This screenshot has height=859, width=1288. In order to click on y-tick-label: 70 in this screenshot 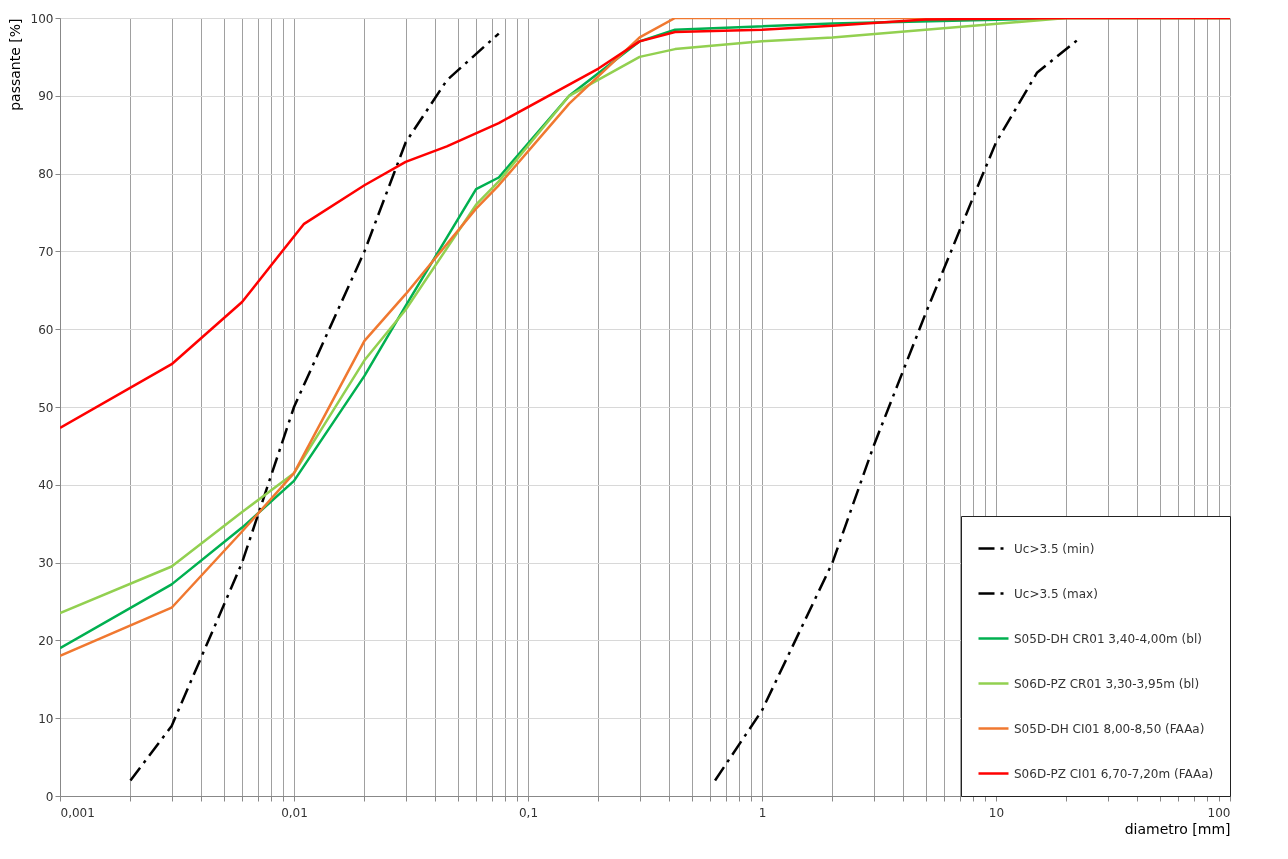, I will do `click(46, 251)`.